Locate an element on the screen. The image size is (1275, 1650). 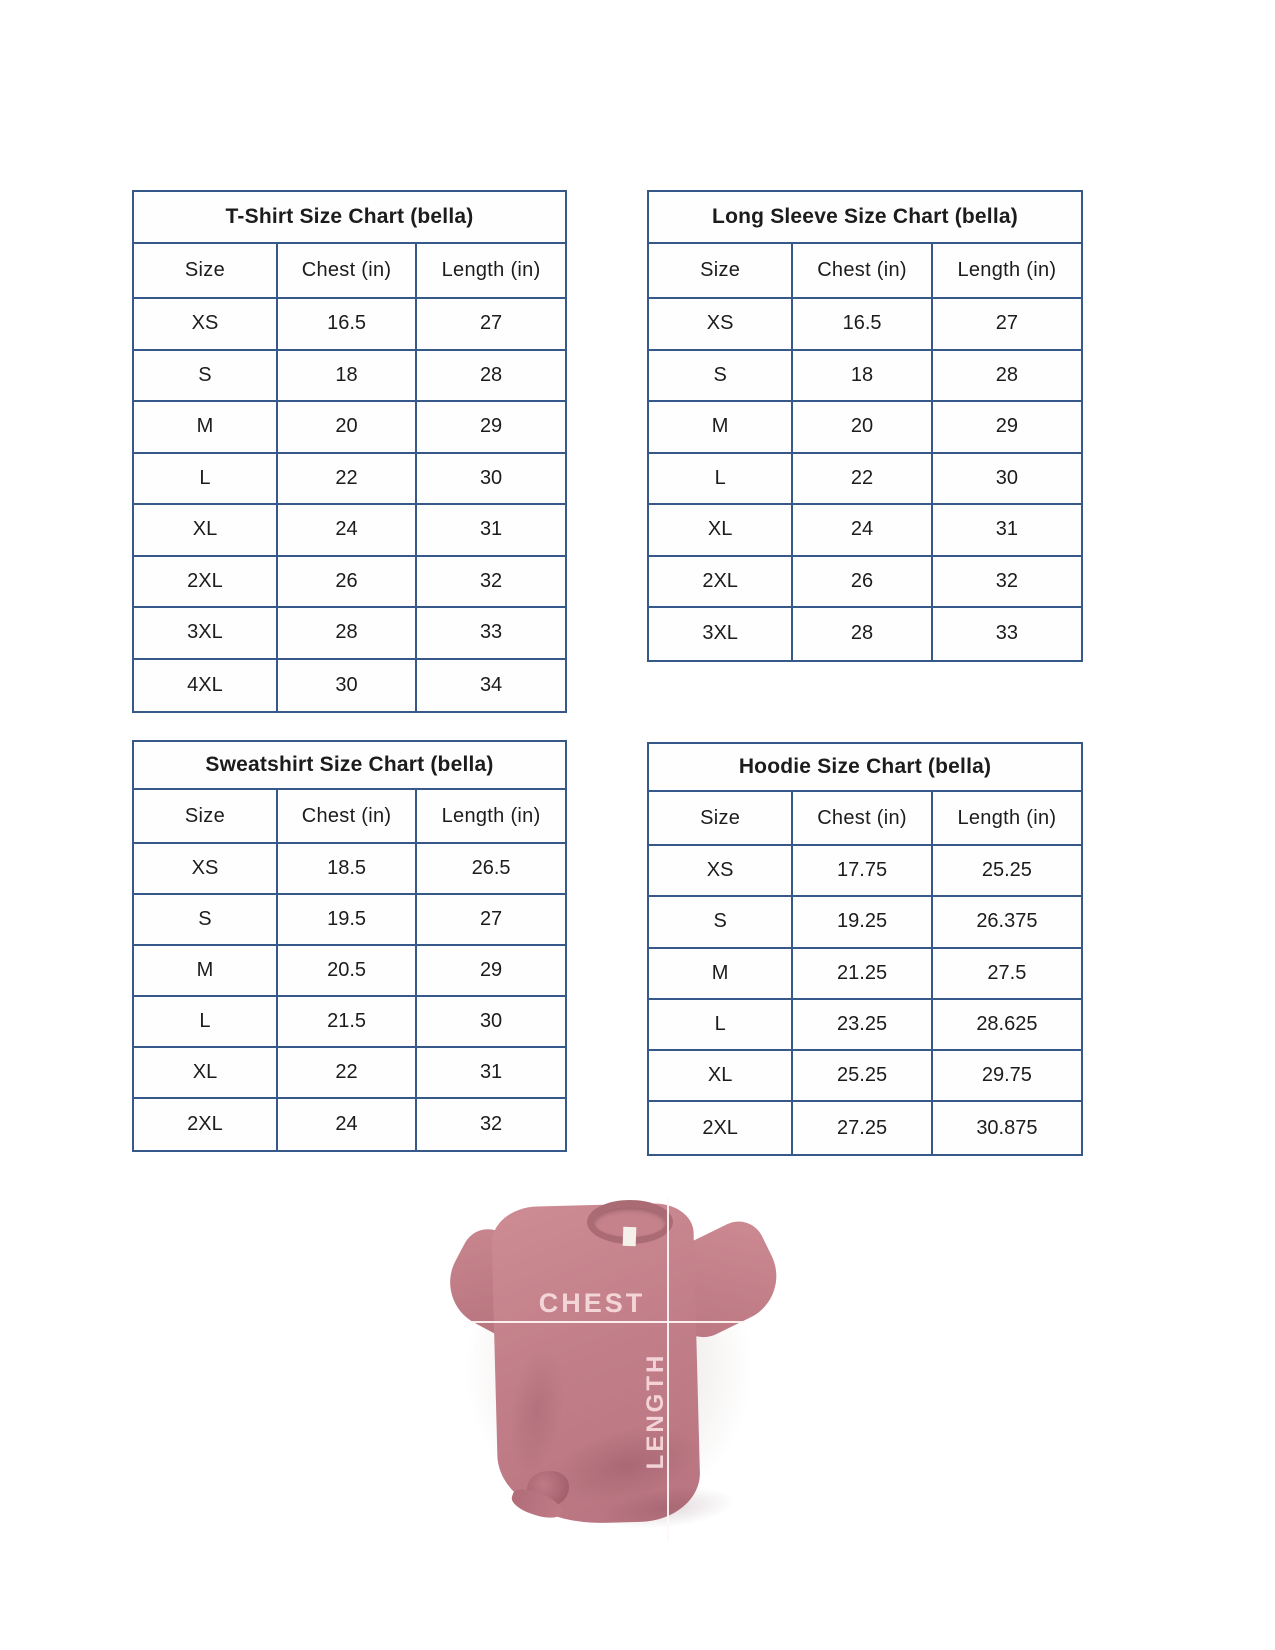
table-cell: 29.75 is located at coordinates (1006, 1075).